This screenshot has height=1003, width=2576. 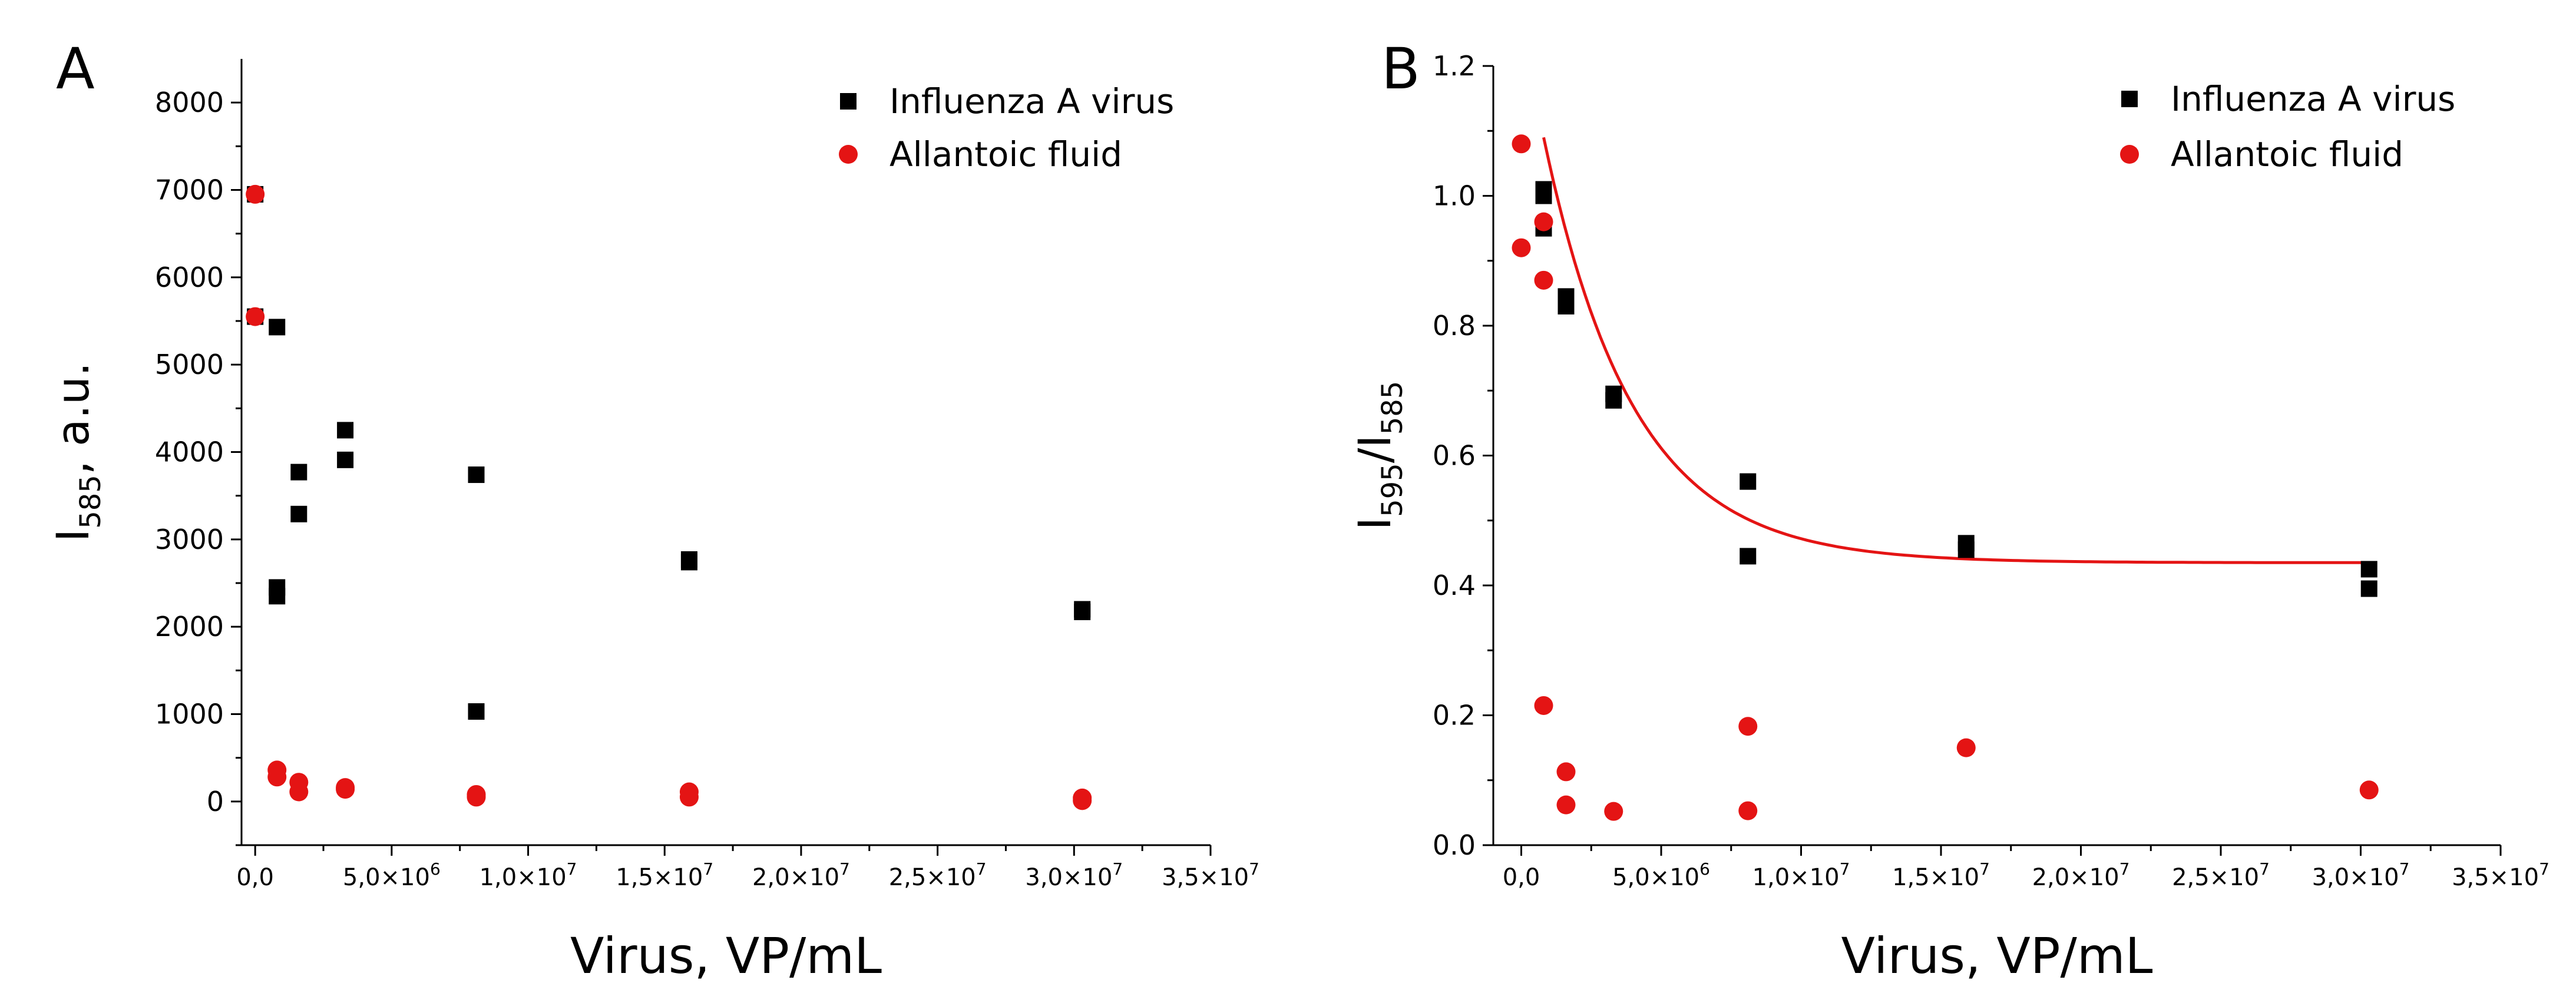 I want to click on y-tick-label: 1.0, so click(x=1454, y=196).